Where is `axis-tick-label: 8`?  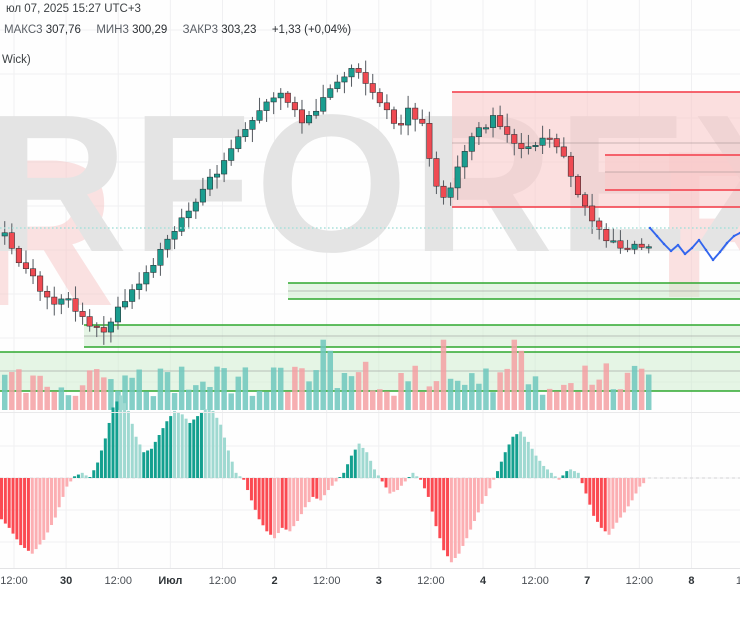 axis-tick-label: 8 is located at coordinates (691, 581).